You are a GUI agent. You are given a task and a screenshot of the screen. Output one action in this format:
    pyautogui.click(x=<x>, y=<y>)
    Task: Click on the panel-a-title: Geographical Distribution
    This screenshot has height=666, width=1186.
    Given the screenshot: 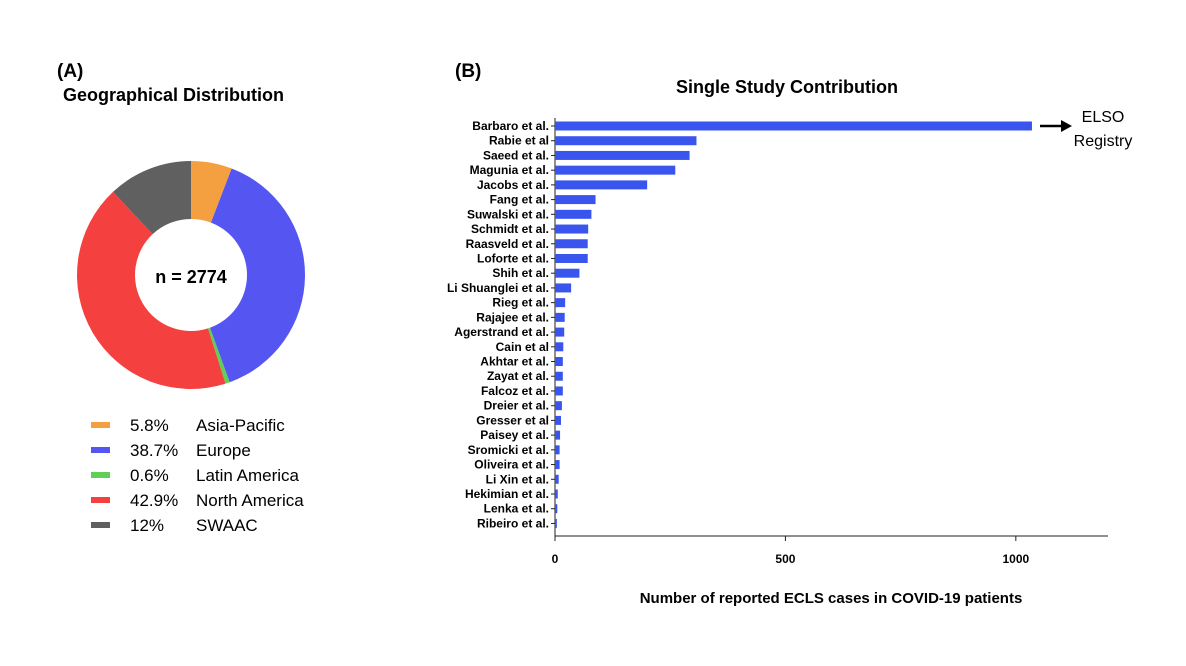 What is the action you would take?
    pyautogui.click(x=173, y=95)
    